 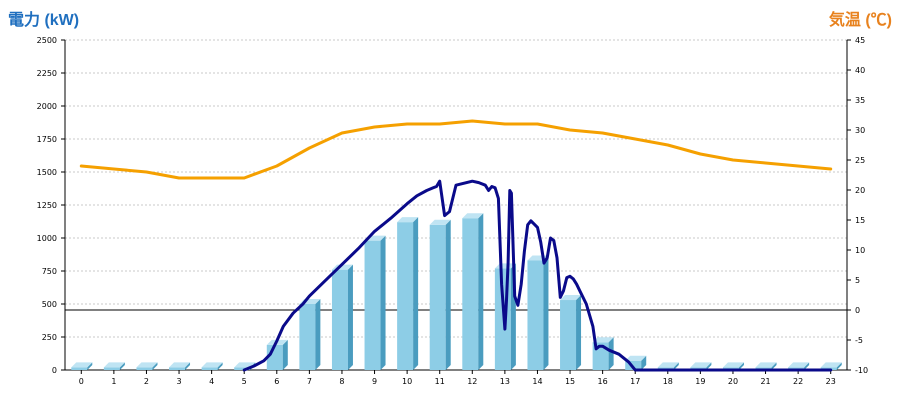 I want to click on left-tick-label: 2500, so click(x=47, y=40).